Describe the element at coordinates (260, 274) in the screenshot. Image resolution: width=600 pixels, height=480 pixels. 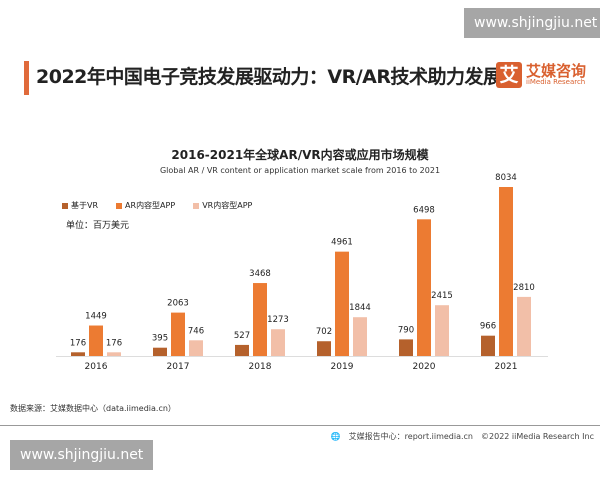
I see `data-label: 3468` at that location.